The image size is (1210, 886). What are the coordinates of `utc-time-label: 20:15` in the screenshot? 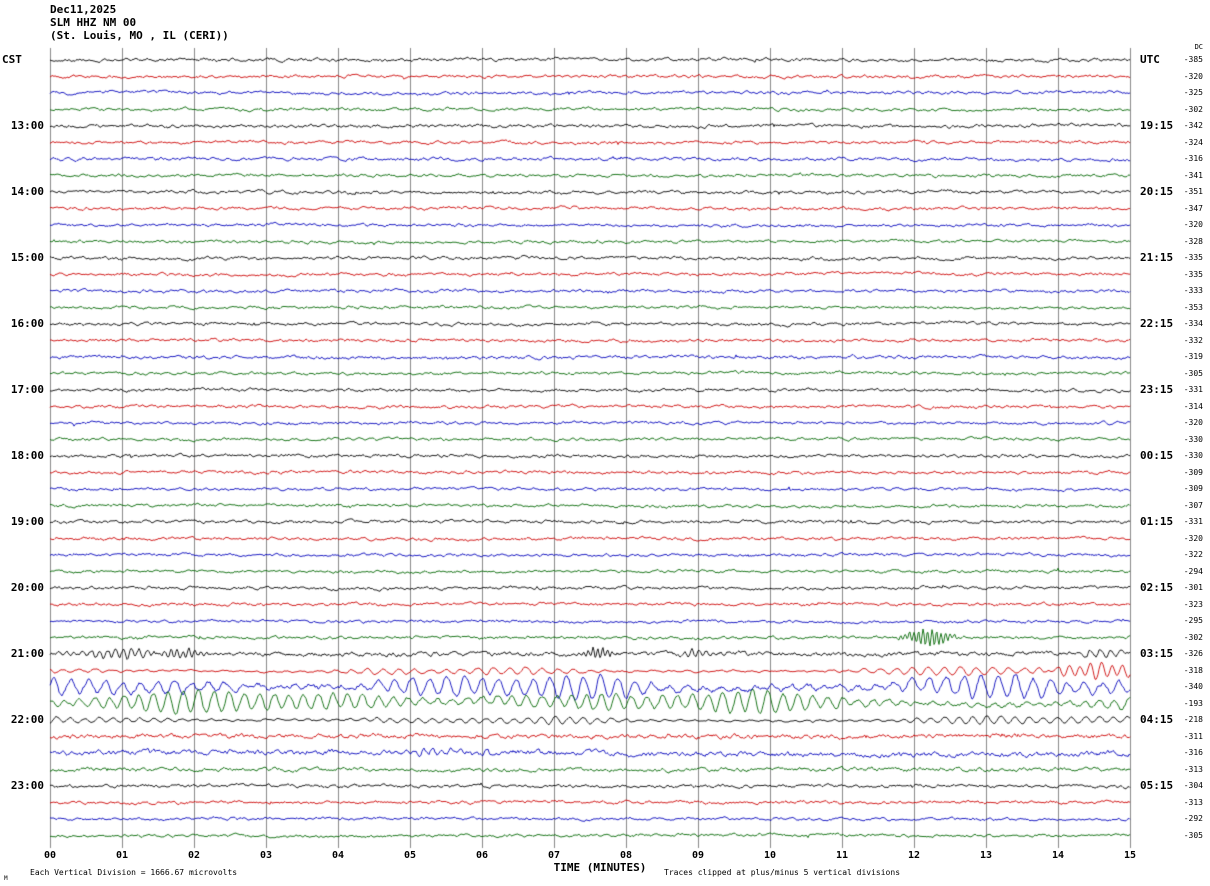 It's located at (1157, 191).